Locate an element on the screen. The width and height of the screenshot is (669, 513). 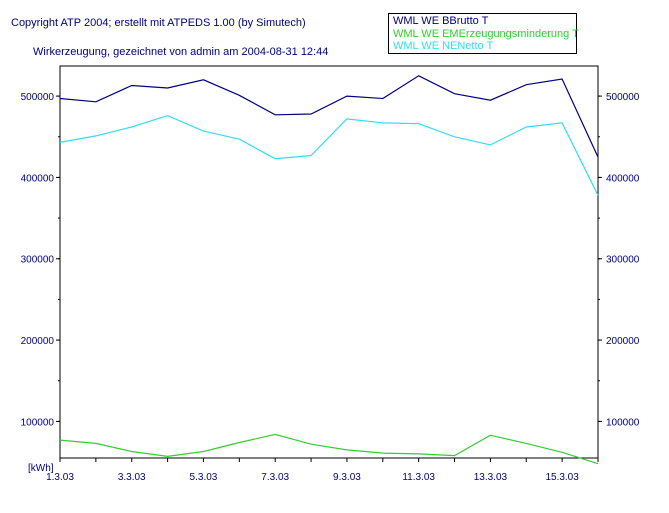
x-tick-label: 3.3.03 is located at coordinates (132, 477).